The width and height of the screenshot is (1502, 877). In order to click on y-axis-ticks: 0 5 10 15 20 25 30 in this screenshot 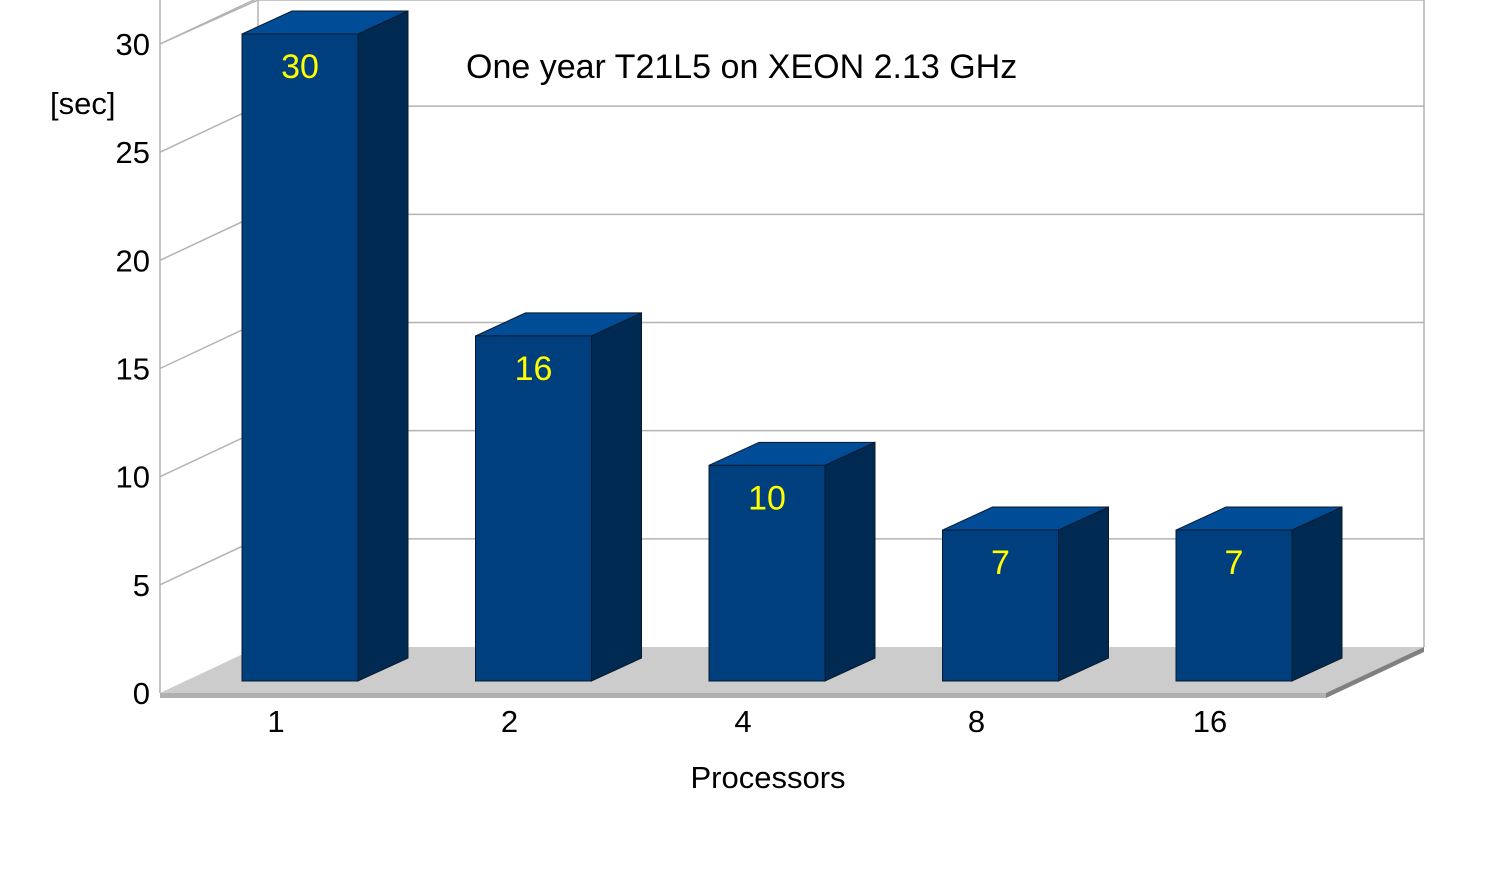, I will do `click(133, 369)`.